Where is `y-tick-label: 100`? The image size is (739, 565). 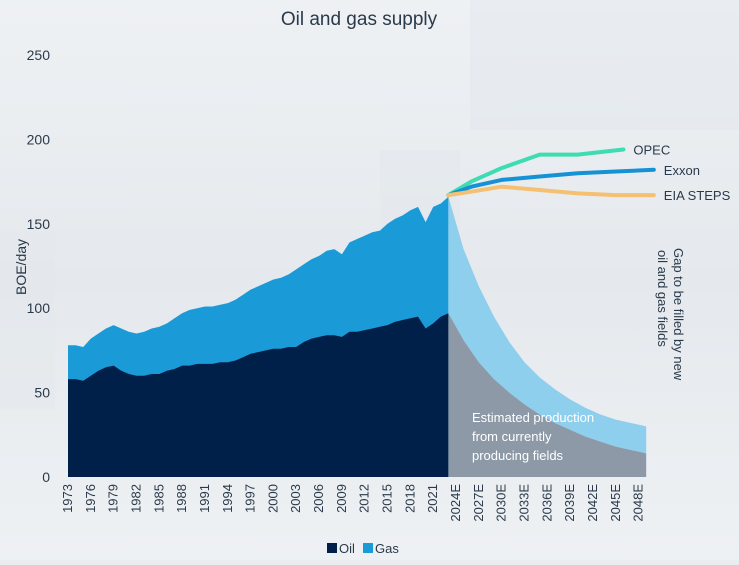
y-tick-label: 100 is located at coordinates (39, 308).